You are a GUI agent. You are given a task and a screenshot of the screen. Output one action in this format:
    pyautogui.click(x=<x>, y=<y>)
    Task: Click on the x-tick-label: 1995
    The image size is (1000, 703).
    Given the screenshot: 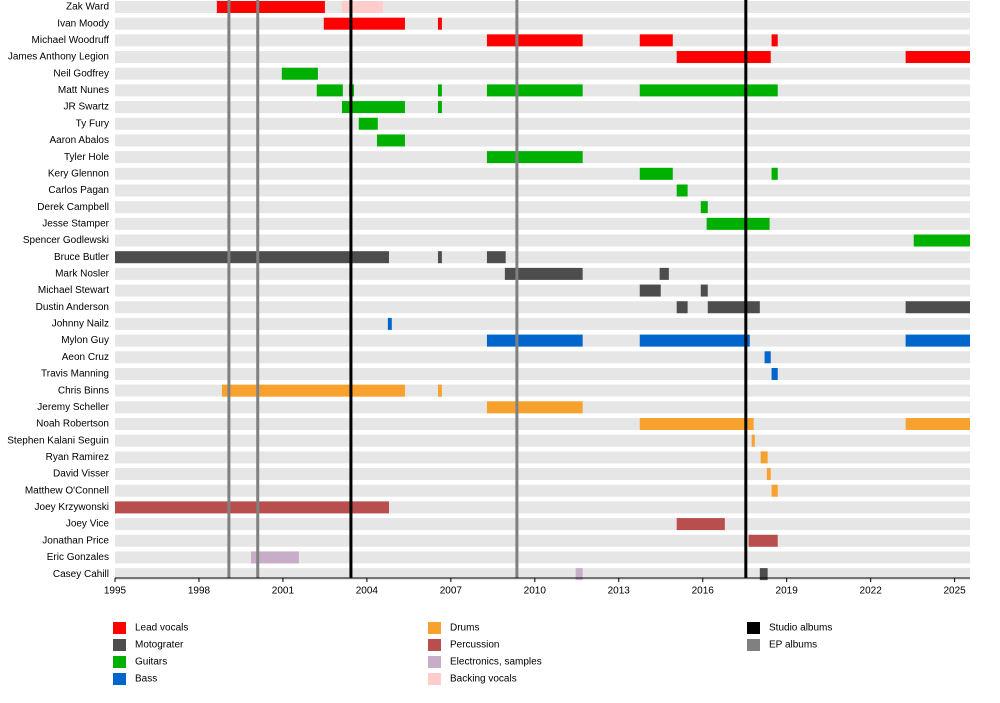 What is the action you would take?
    pyautogui.click(x=115, y=591)
    